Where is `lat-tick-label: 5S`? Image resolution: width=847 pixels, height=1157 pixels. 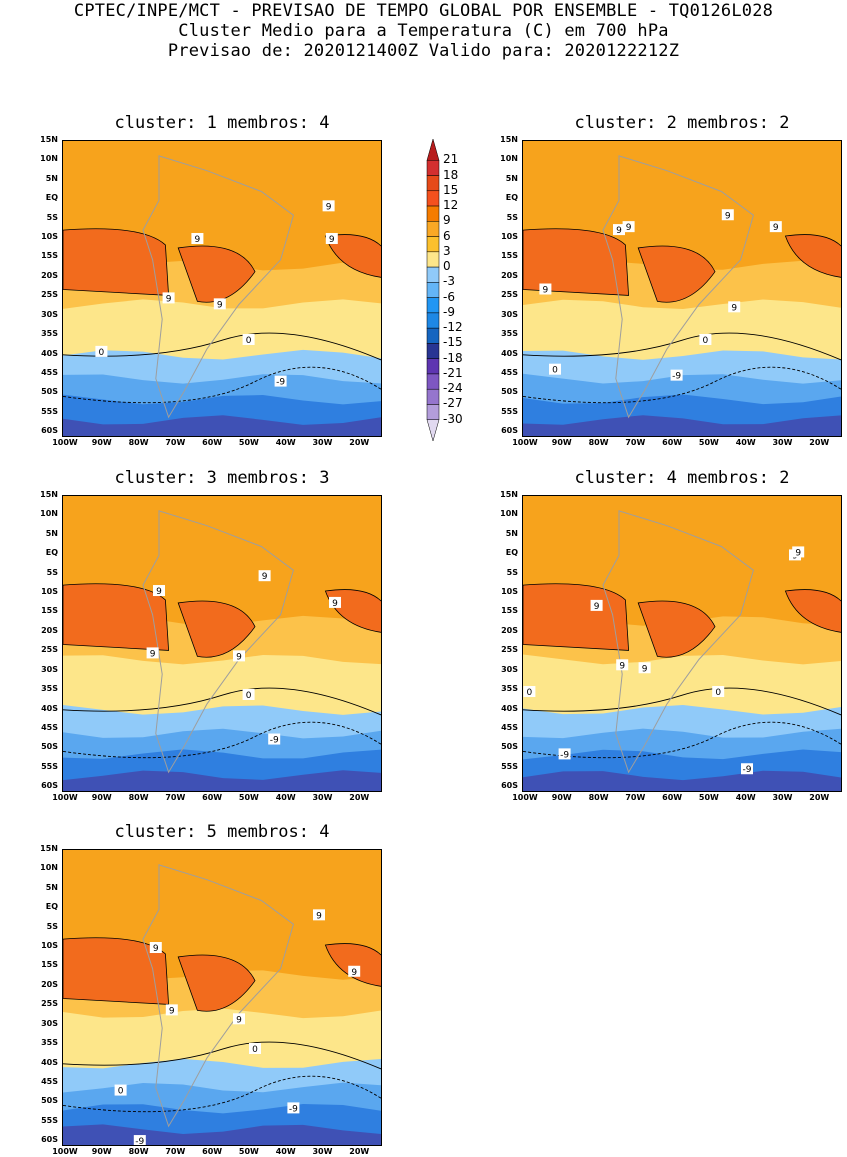
lat-tick-label: 5S is located at coordinates (512, 217).